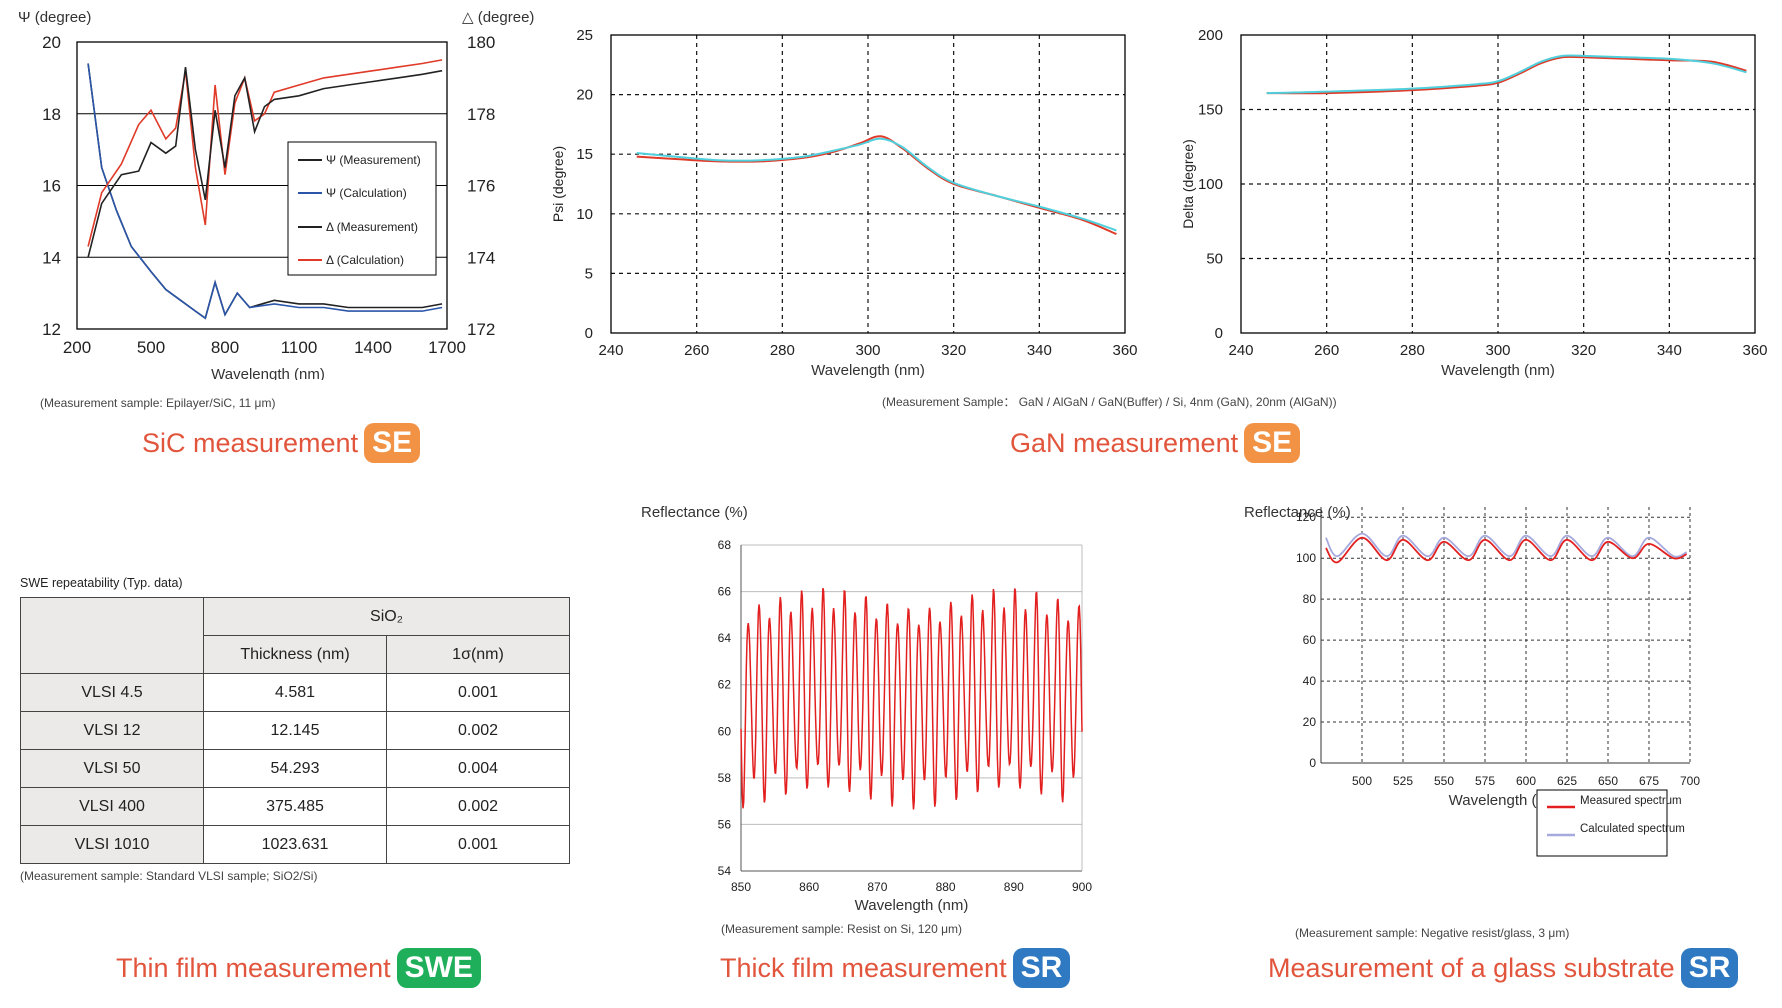 The height and width of the screenshot is (1008, 1782). Describe the element at coordinates (392, 443) in the screenshot. I see `sic-badge: SE` at that location.